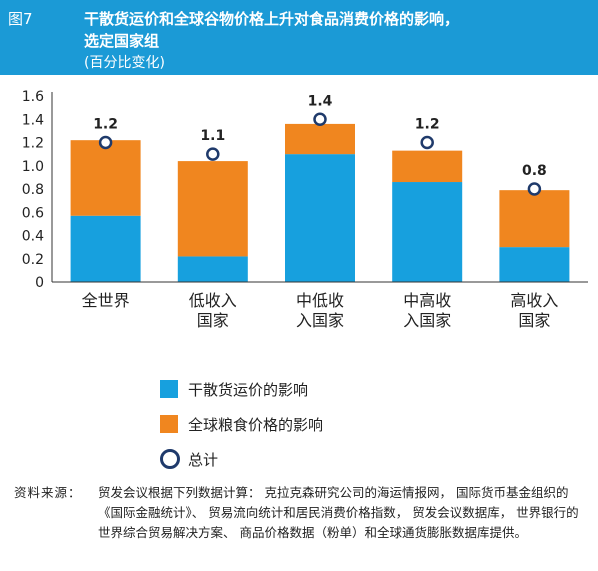 The width and height of the screenshot is (598, 571). What do you see at coordinates (106, 300) in the screenshot?
I see `x-tick-label: 全世界` at bounding box center [106, 300].